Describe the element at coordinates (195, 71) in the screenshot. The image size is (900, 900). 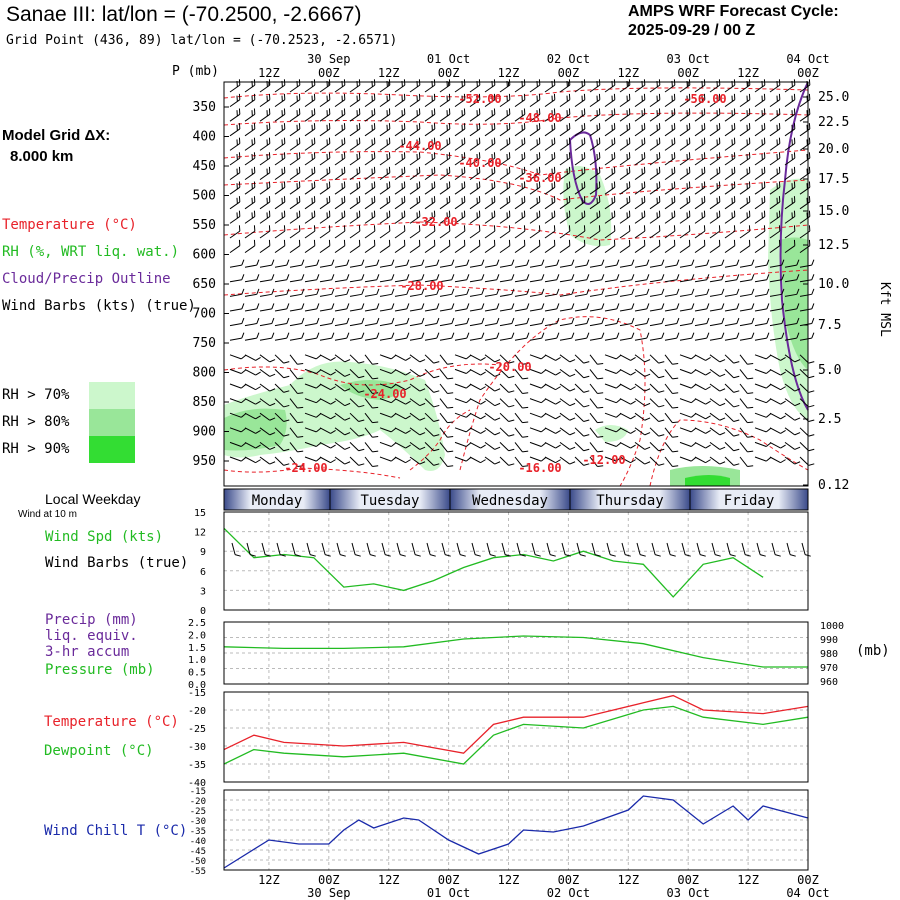
I see `pressure-axis-unit: P (mb)` at that location.